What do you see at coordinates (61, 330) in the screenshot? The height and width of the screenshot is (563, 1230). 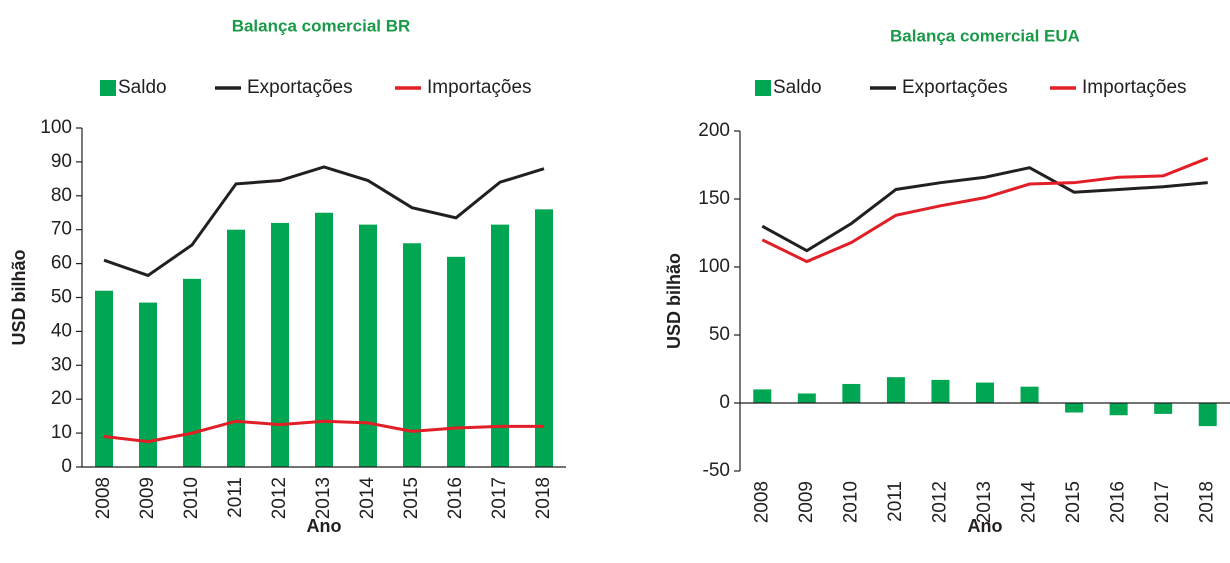 I see `y-tick-label: 40` at bounding box center [61, 330].